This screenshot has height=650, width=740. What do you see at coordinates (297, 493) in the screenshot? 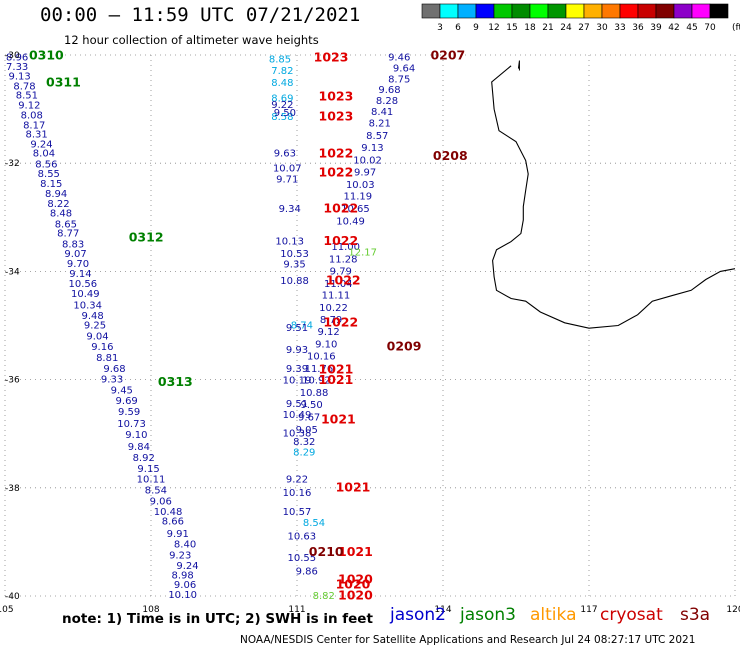
I see `wave-height-point: 10.16` at bounding box center [297, 493].